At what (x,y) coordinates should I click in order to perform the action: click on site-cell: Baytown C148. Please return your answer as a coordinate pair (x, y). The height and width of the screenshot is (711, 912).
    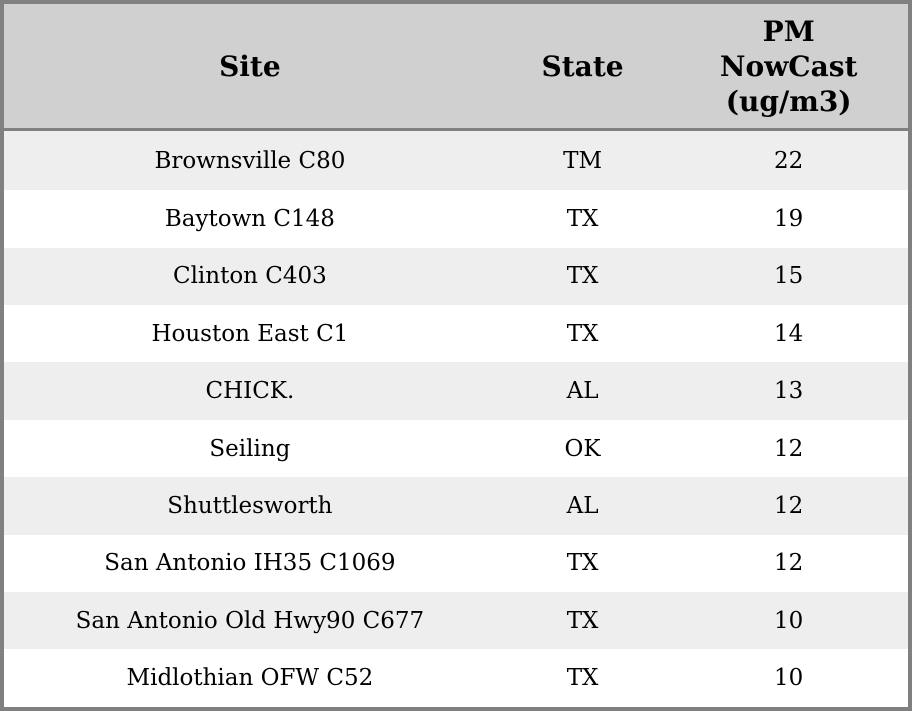
    Looking at the image, I should click on (249, 218).